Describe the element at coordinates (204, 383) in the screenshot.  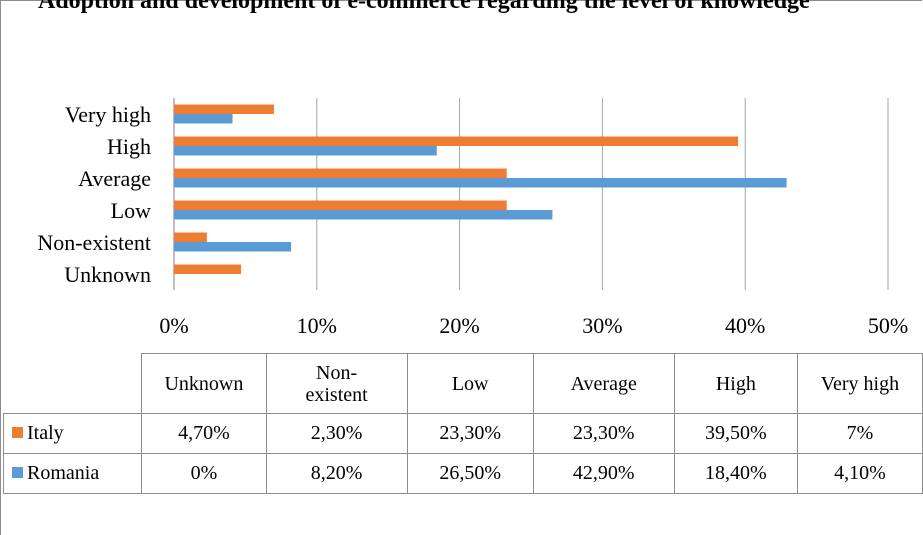
I see `table-header-cell: Unknown` at that location.